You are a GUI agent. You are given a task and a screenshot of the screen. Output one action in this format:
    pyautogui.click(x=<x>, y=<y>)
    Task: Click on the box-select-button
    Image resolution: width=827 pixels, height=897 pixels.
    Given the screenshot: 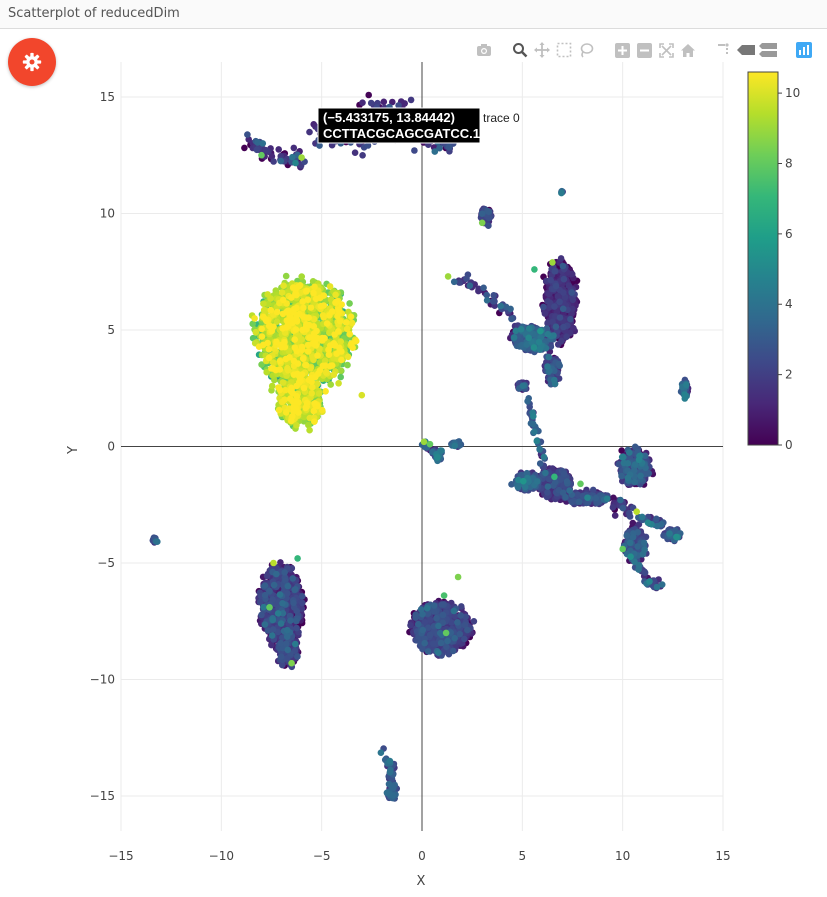 What is the action you would take?
    pyautogui.click(x=564, y=50)
    